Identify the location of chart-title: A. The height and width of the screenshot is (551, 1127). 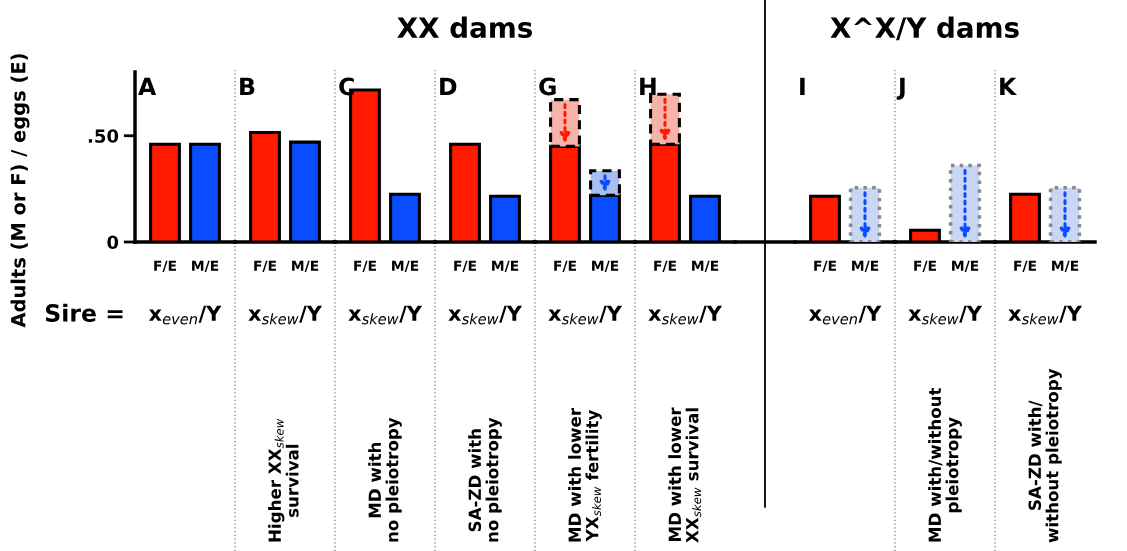
(147, 86).